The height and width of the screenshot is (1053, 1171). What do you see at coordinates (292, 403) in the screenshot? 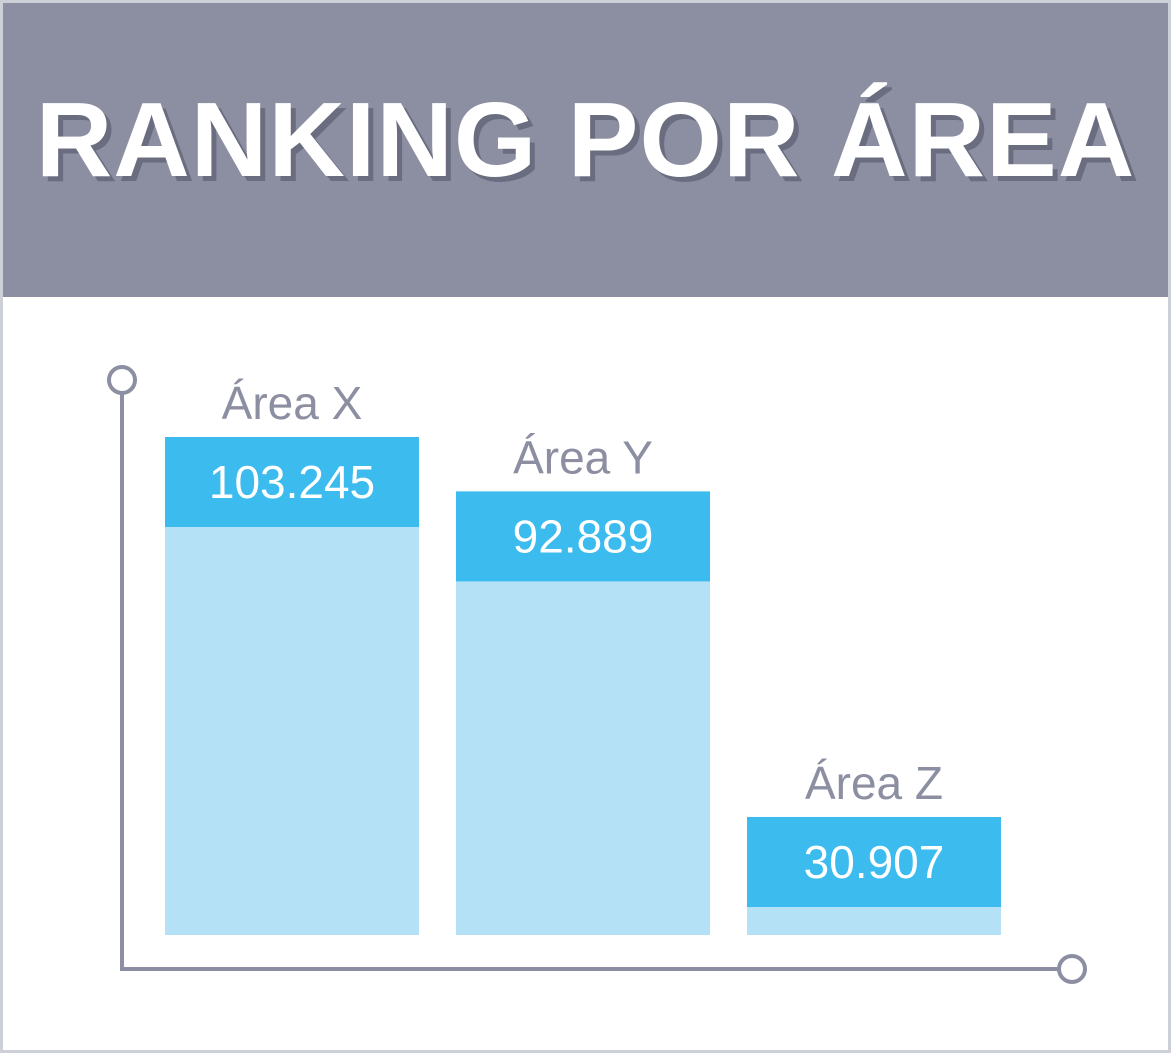
I see `bar-category-label: Área X` at bounding box center [292, 403].